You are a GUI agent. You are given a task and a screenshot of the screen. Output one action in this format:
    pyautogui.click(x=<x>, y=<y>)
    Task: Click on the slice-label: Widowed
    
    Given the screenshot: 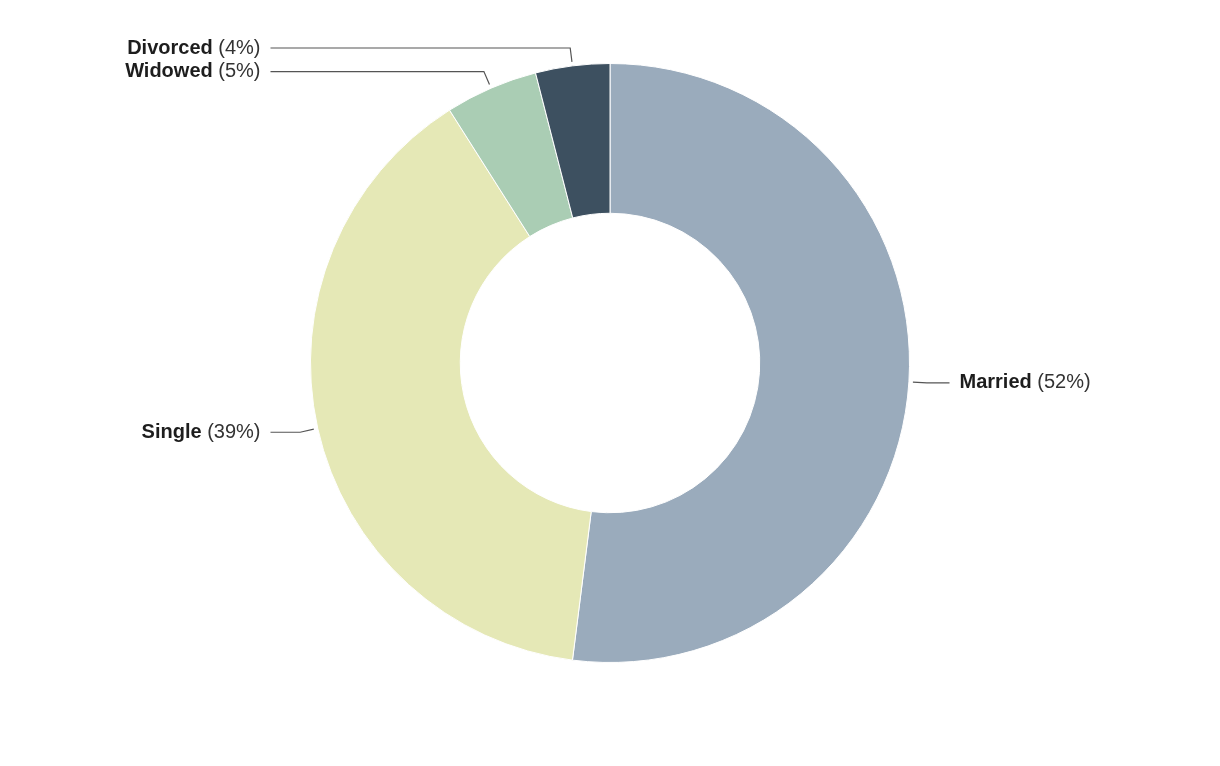 What is the action you would take?
    pyautogui.click(x=169, y=70)
    